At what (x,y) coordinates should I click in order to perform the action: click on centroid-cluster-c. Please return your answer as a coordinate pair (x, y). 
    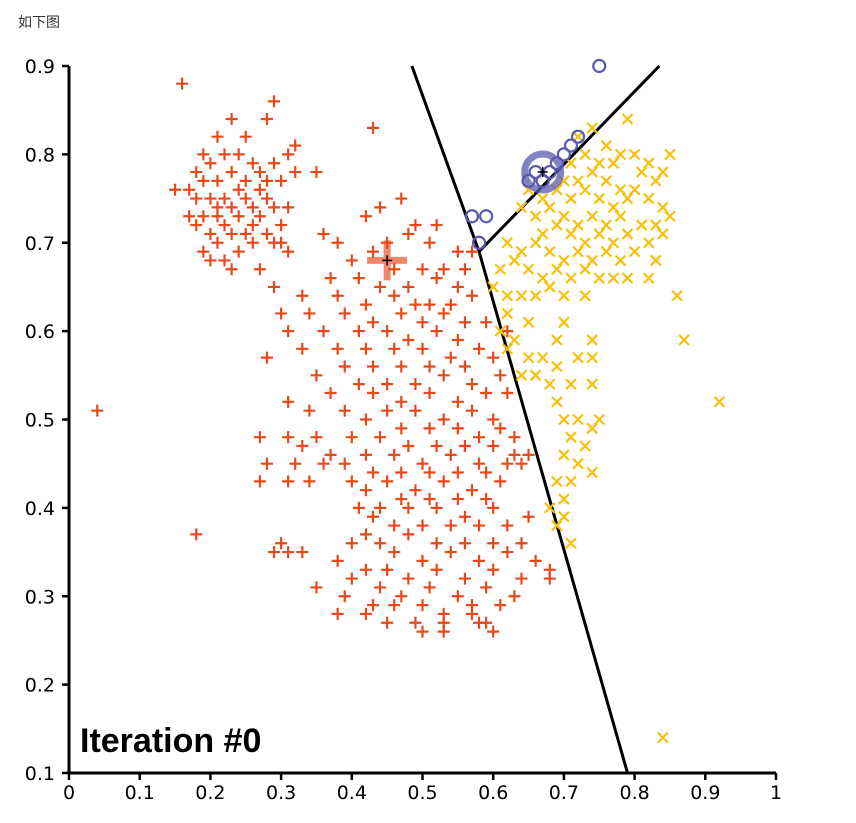
    Looking at the image, I should click on (543, 172).